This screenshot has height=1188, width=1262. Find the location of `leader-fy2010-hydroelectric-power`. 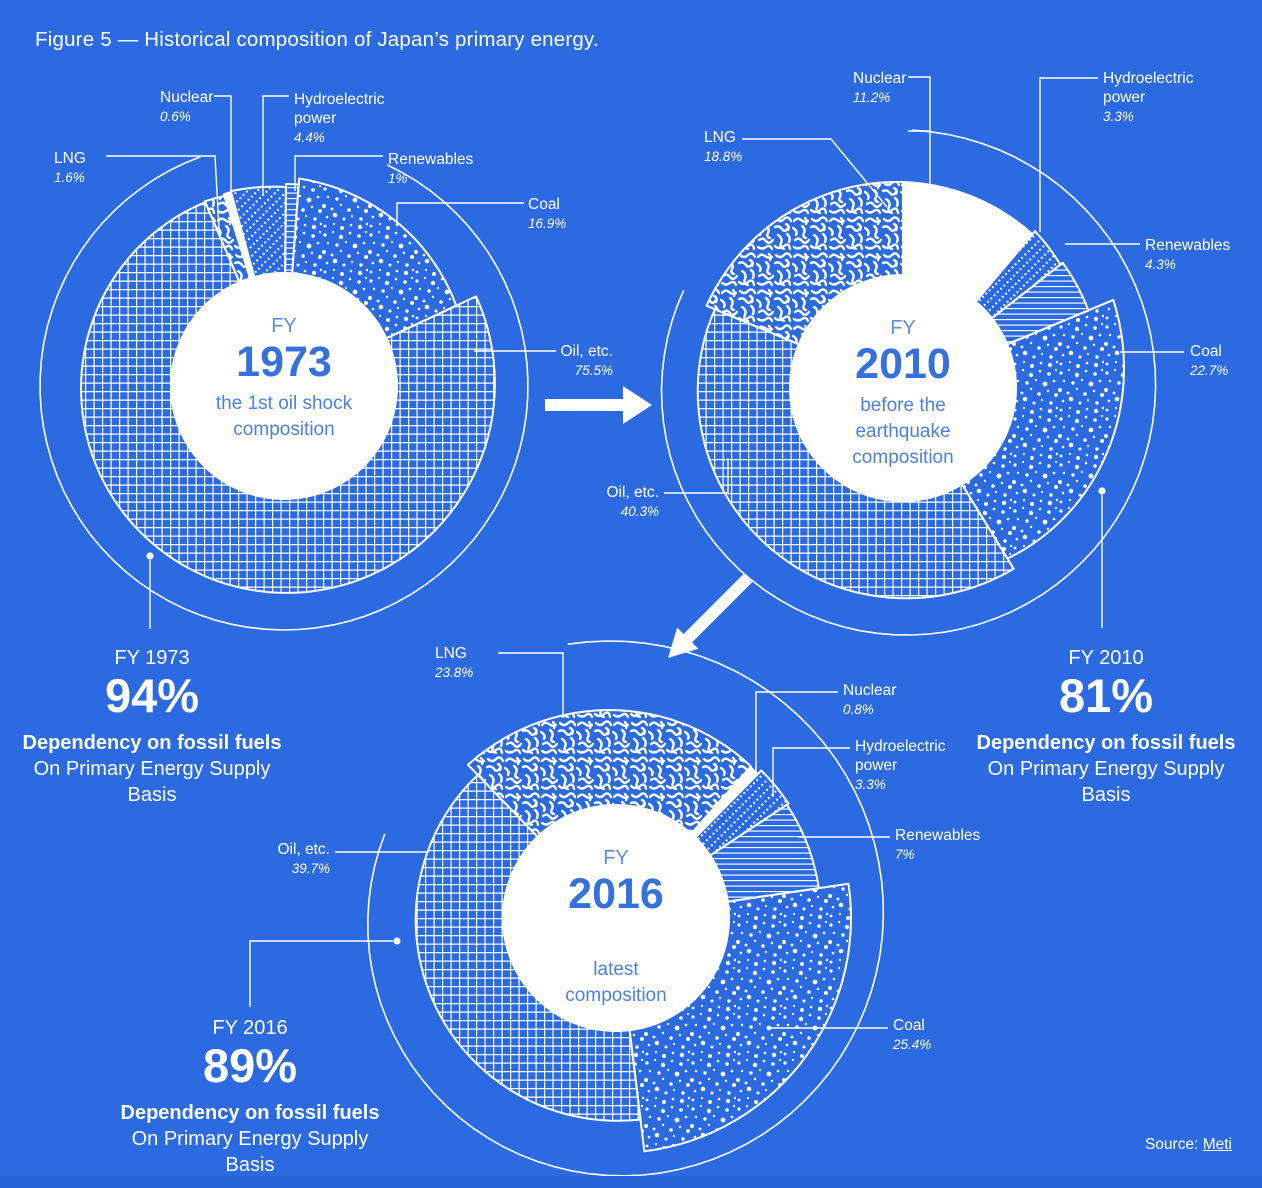

leader-fy2010-hydroelectric-power is located at coordinates (1068, 154).